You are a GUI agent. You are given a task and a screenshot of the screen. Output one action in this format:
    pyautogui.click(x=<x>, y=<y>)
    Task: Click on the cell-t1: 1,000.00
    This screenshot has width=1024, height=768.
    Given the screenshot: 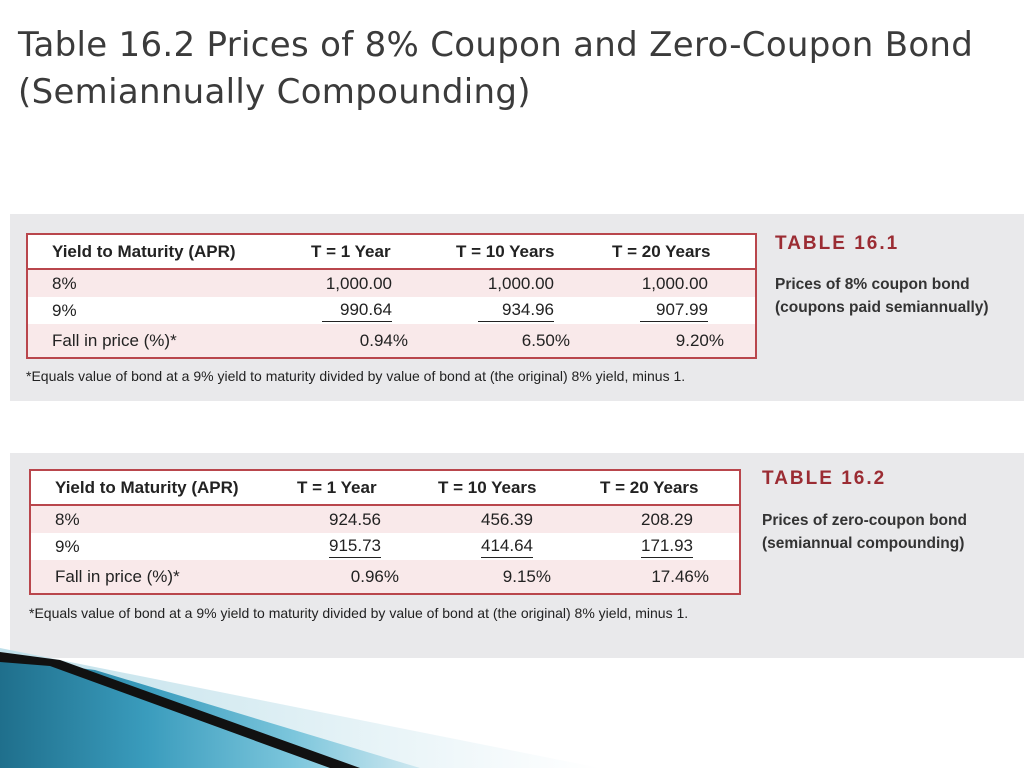 What is the action you would take?
    pyautogui.click(x=358, y=283)
    